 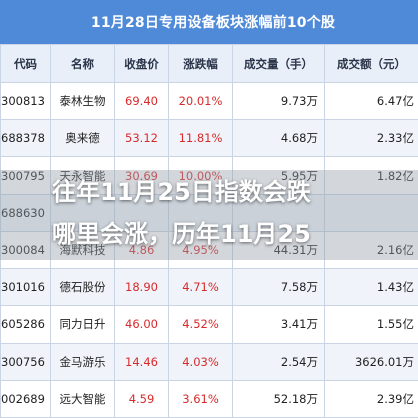 I want to click on cell-volume: 3.41万, so click(x=278, y=324).